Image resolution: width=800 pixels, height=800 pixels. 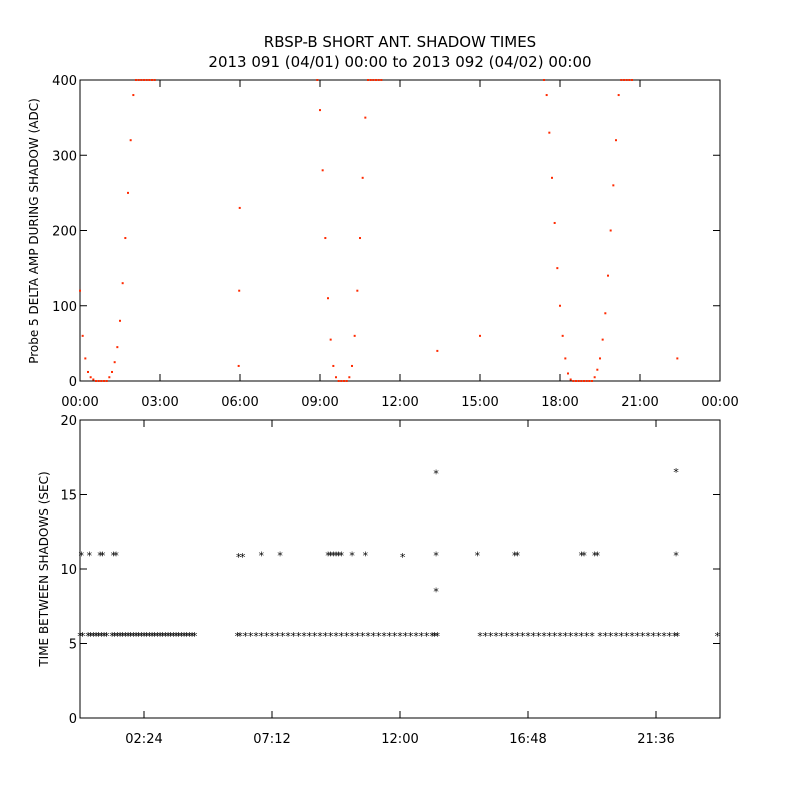 I want to click on bottom-y-tick-label: 10, so click(x=68, y=570).